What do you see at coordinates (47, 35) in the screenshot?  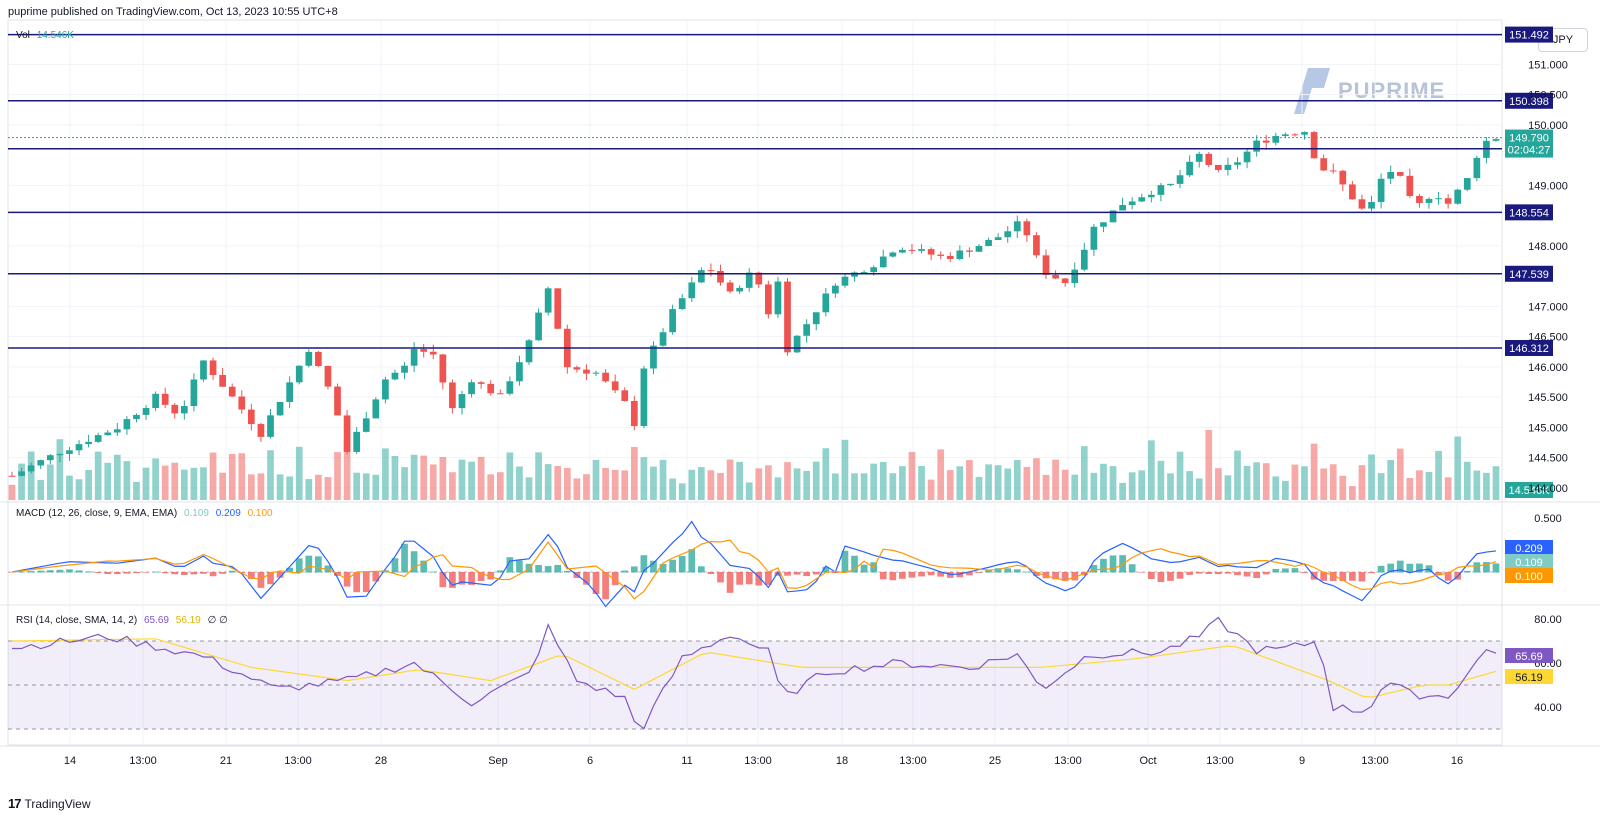 I see `volume-label: Vol 14.546K` at bounding box center [47, 35].